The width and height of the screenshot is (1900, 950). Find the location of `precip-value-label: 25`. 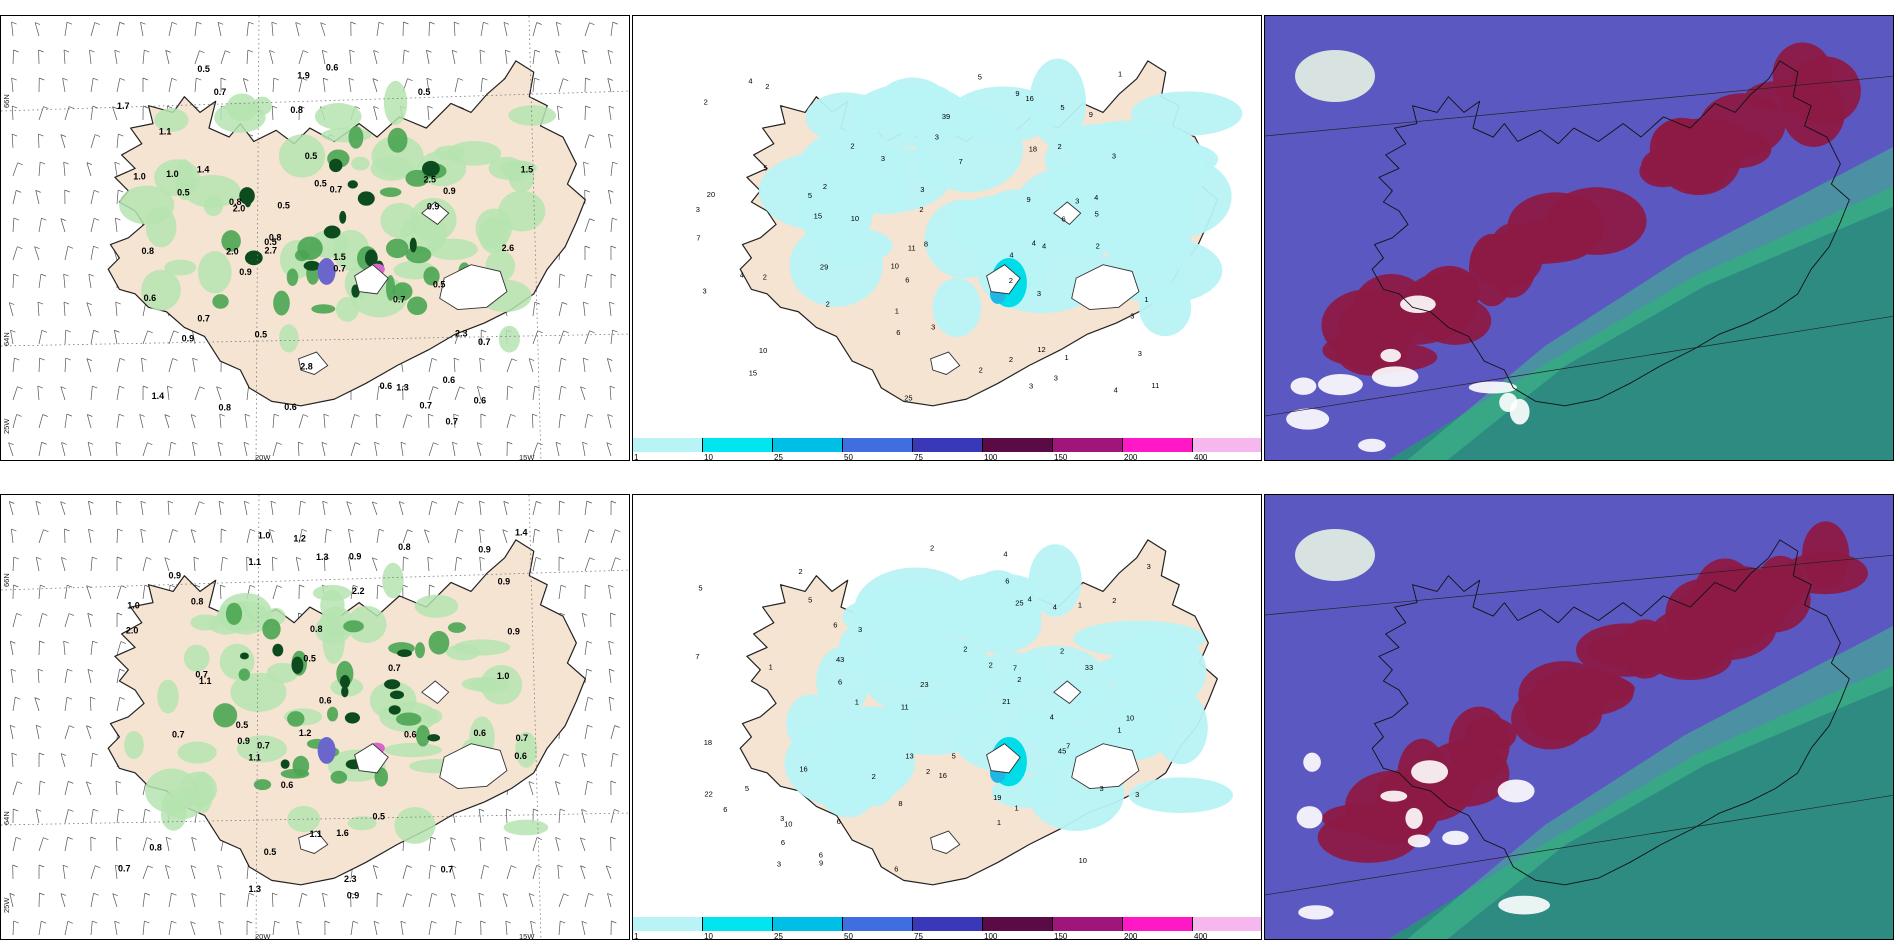

precip-value-label: 25 is located at coordinates (1019, 602).